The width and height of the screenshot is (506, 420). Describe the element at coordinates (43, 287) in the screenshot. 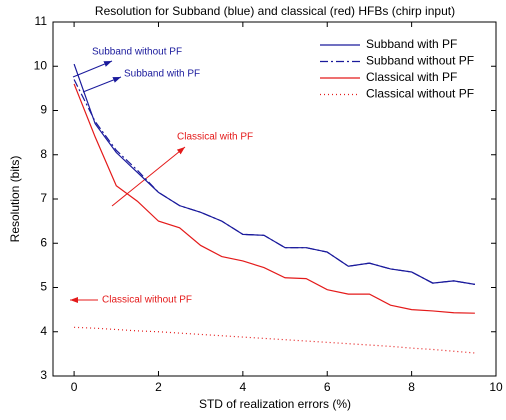

I see `y-tick-label: 5` at that location.